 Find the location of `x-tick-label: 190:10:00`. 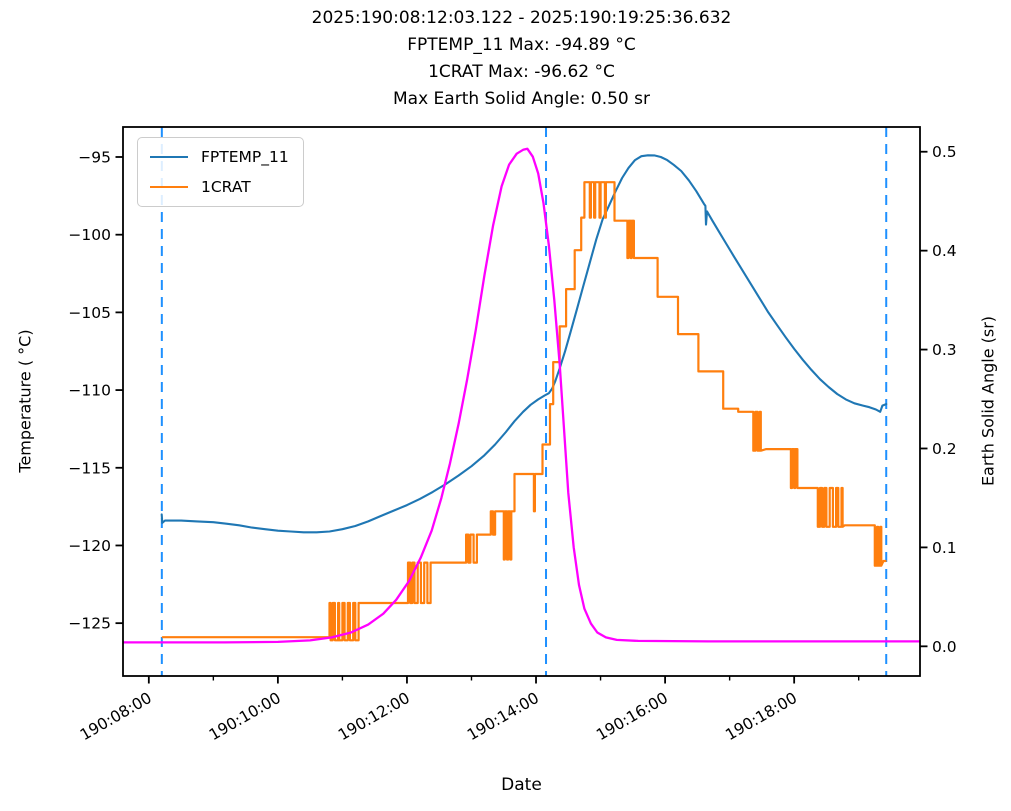

x-tick-label: 190:10:00 is located at coordinates (245, 716).